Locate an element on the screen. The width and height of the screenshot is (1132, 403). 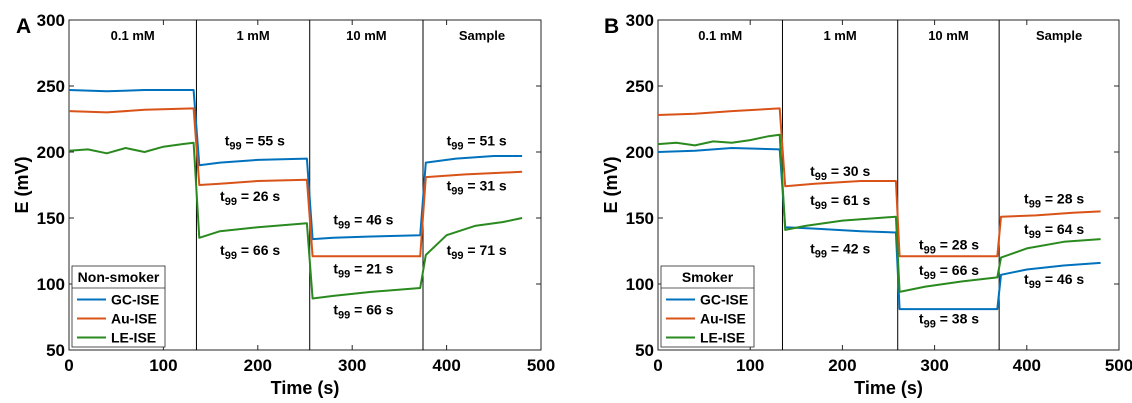
t99-annotation: t99 = 71 s is located at coordinates (477, 252).